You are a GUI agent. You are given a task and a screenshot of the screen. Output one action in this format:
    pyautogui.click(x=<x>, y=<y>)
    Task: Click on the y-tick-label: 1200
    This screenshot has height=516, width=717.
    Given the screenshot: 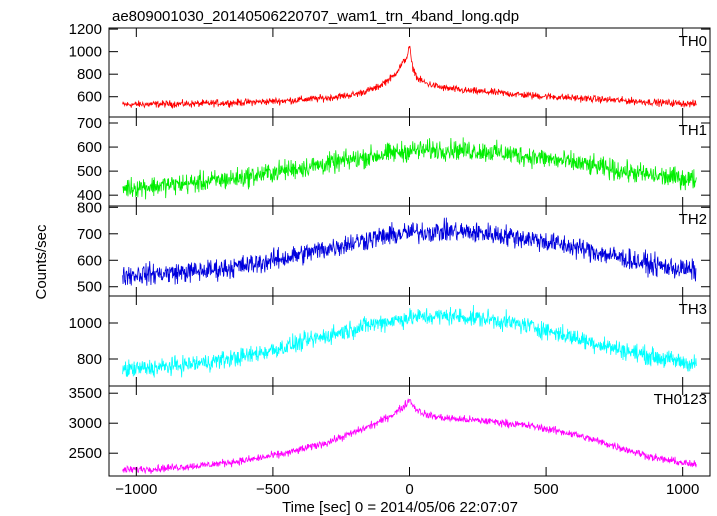 What is the action you would take?
    pyautogui.click(x=85, y=29)
    